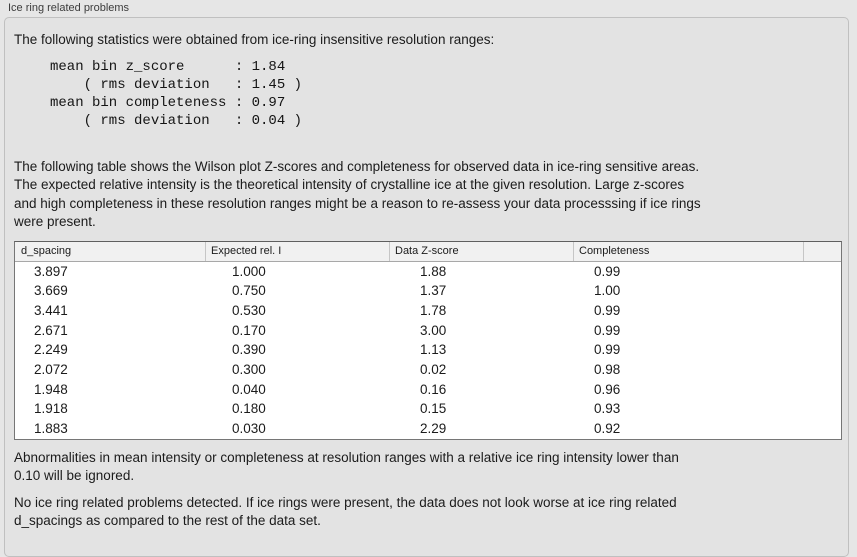  Describe the element at coordinates (249, 310) in the screenshot. I see `table-cell: 0.530` at that location.